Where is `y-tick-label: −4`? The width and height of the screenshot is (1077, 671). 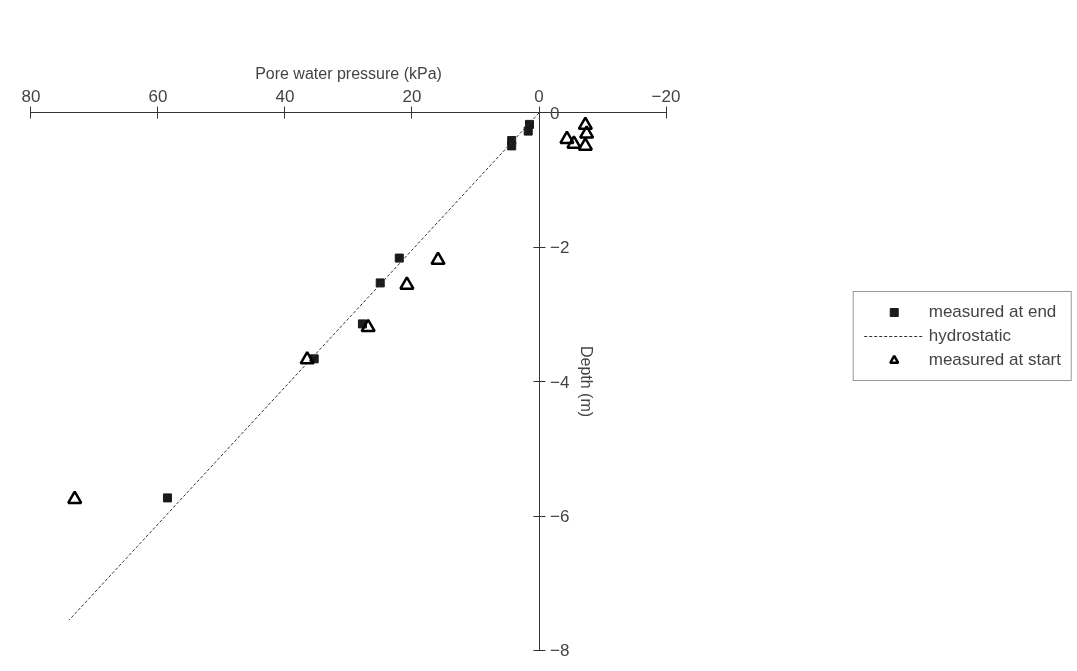
y-tick-label: −4 is located at coordinates (560, 382).